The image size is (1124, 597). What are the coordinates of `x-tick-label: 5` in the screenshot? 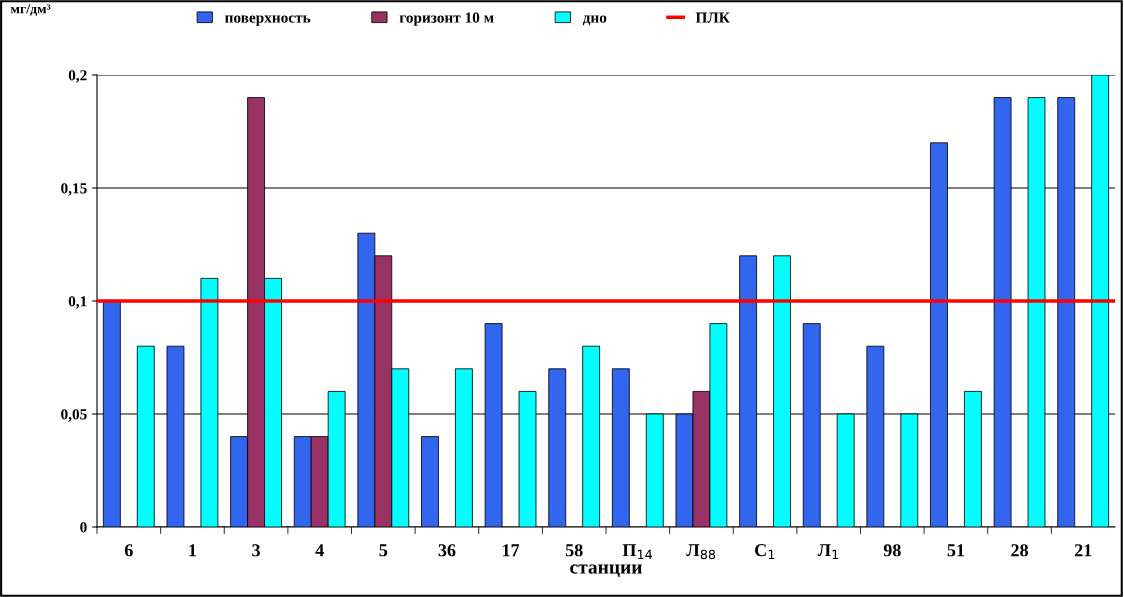 It's located at (383, 550).